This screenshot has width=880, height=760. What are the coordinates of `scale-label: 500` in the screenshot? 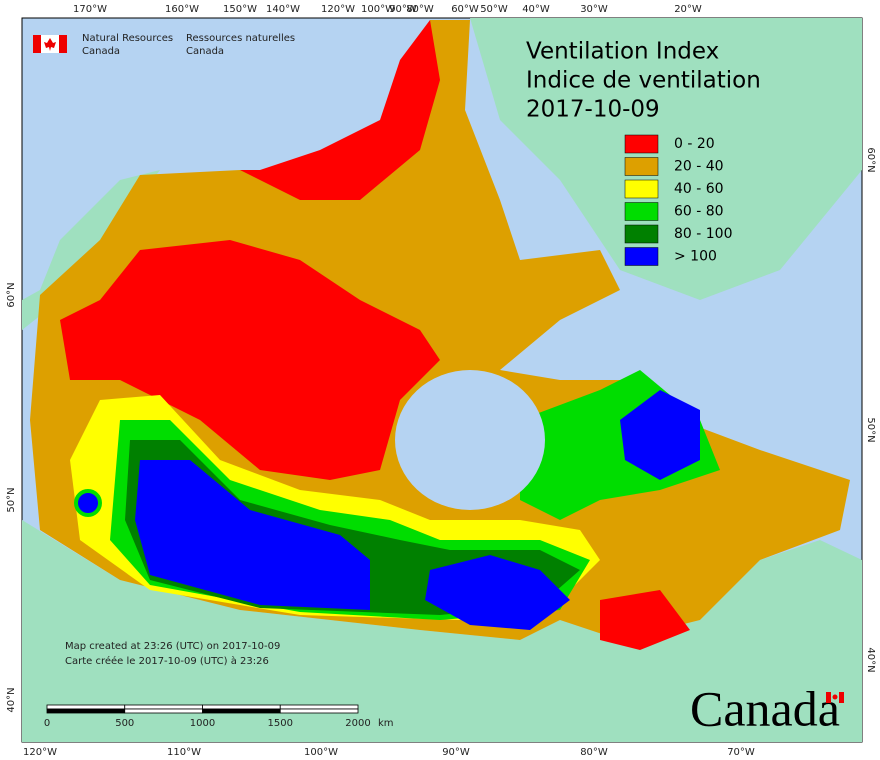 It's located at (124, 723).